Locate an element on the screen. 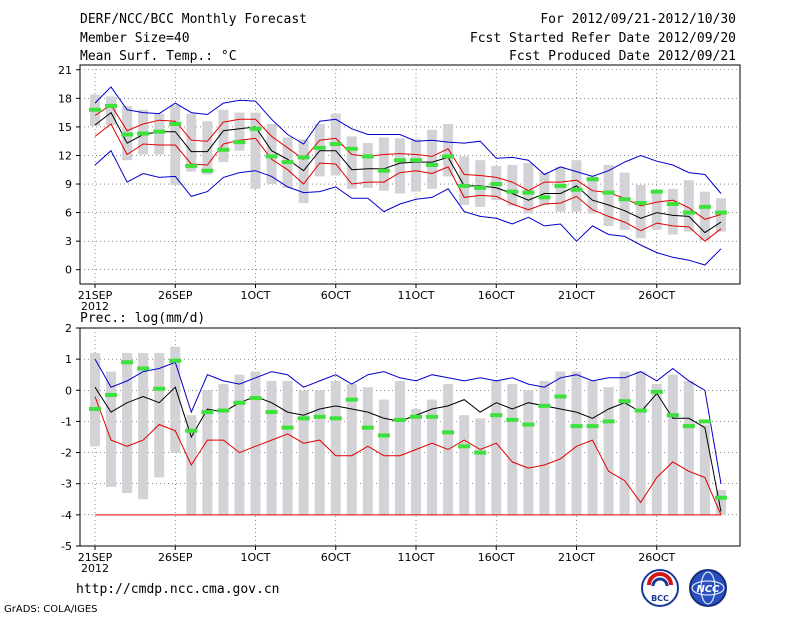  precipitation-panel-title: Prec.: log(mm/d) is located at coordinates (142, 318).